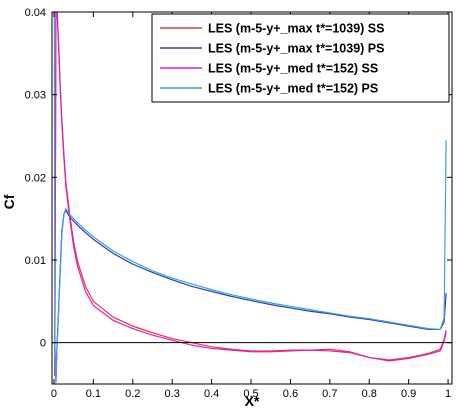 This screenshot has height=414, width=465. Describe the element at coordinates (408, 394) in the screenshot. I see `x-tick-label: 0.9` at that location.